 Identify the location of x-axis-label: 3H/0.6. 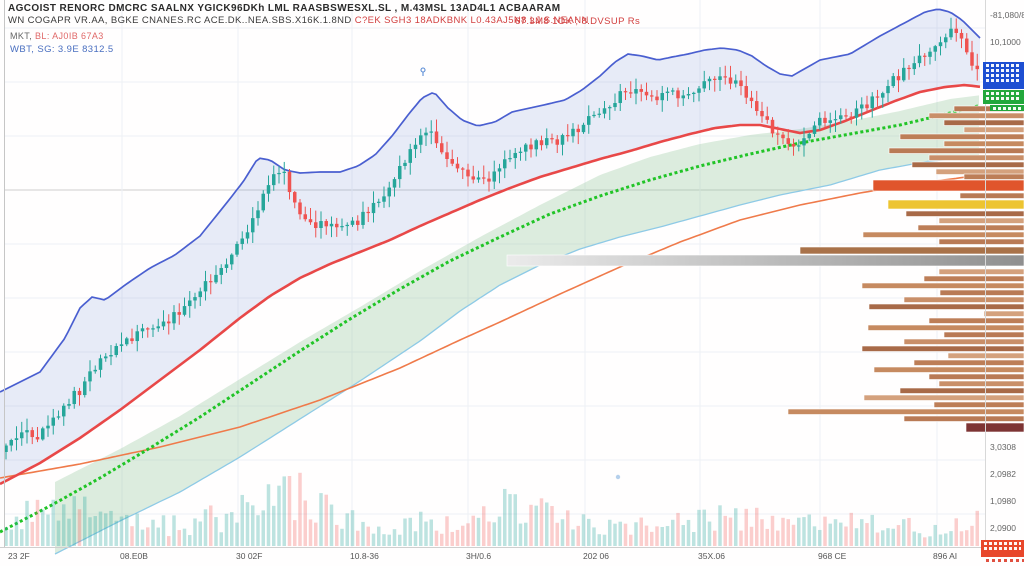
(479, 556).